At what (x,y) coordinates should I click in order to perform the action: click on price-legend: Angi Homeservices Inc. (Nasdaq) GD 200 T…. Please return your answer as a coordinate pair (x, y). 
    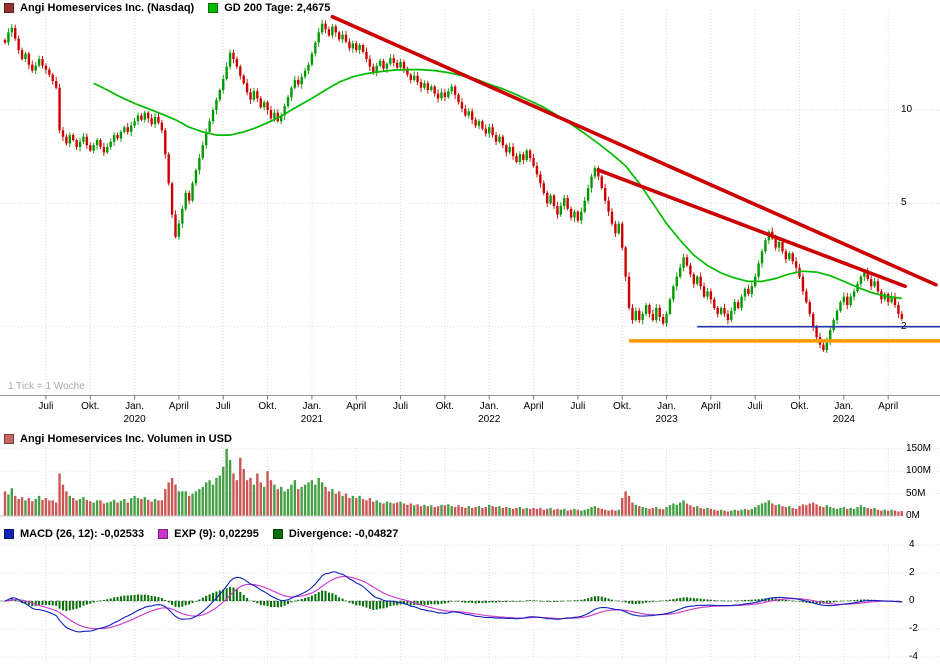
    Looking at the image, I should click on (174, 8).